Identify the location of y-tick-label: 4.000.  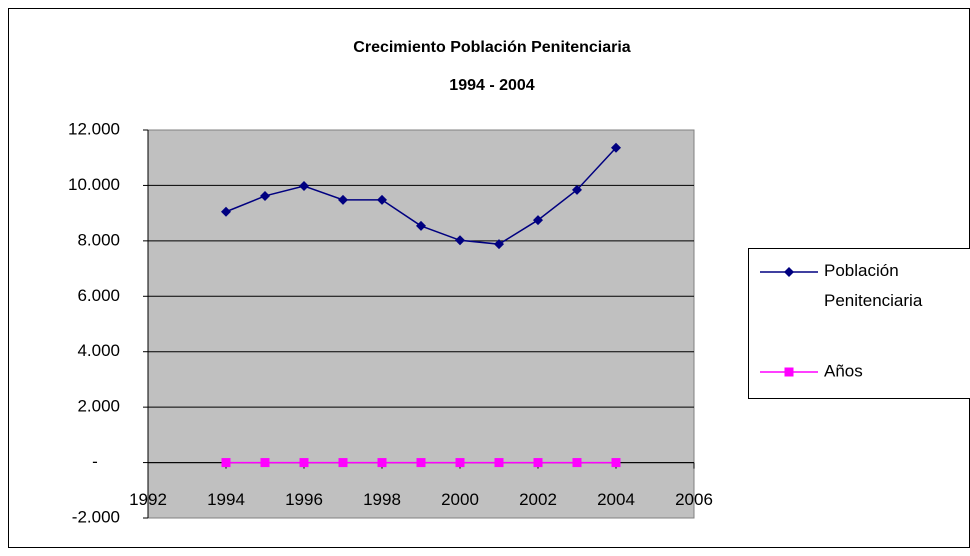
(98, 350).